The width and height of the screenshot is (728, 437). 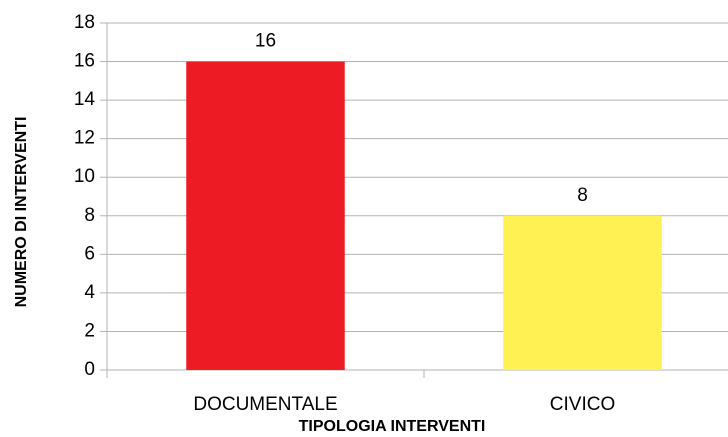 What do you see at coordinates (21, 212) in the screenshot?
I see `y-axis-title: NUMERO DI INTERVENTI` at bounding box center [21, 212].